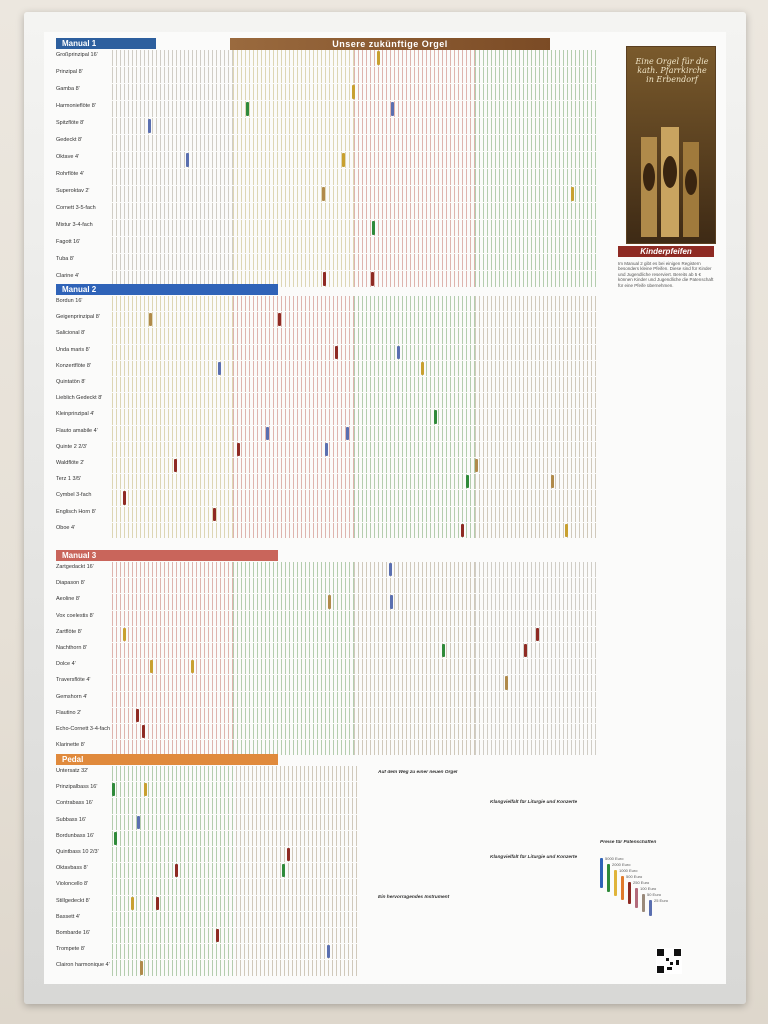 The height and width of the screenshot is (1024, 768). I want to click on stop-label: Cornett 3-5-fach, so click(76, 208).